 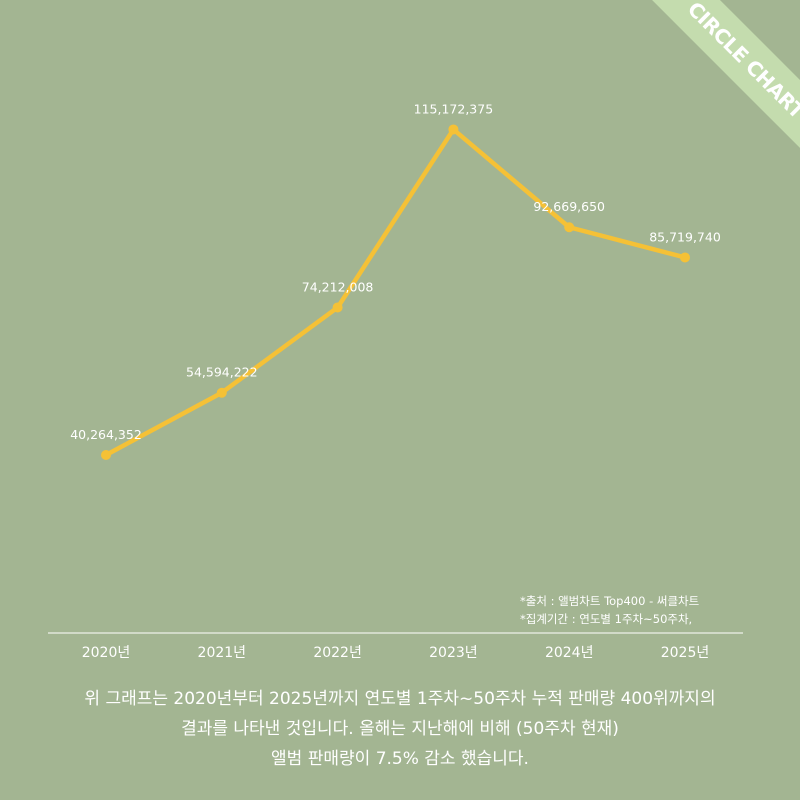 What do you see at coordinates (222, 372) in the screenshot?
I see `data-label: 54,594,222` at bounding box center [222, 372].